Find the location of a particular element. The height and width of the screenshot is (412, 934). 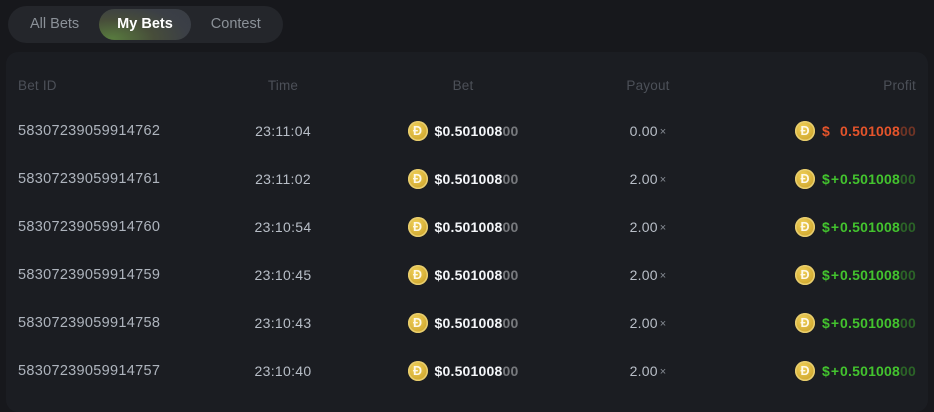

header-time: Time is located at coordinates (283, 85).